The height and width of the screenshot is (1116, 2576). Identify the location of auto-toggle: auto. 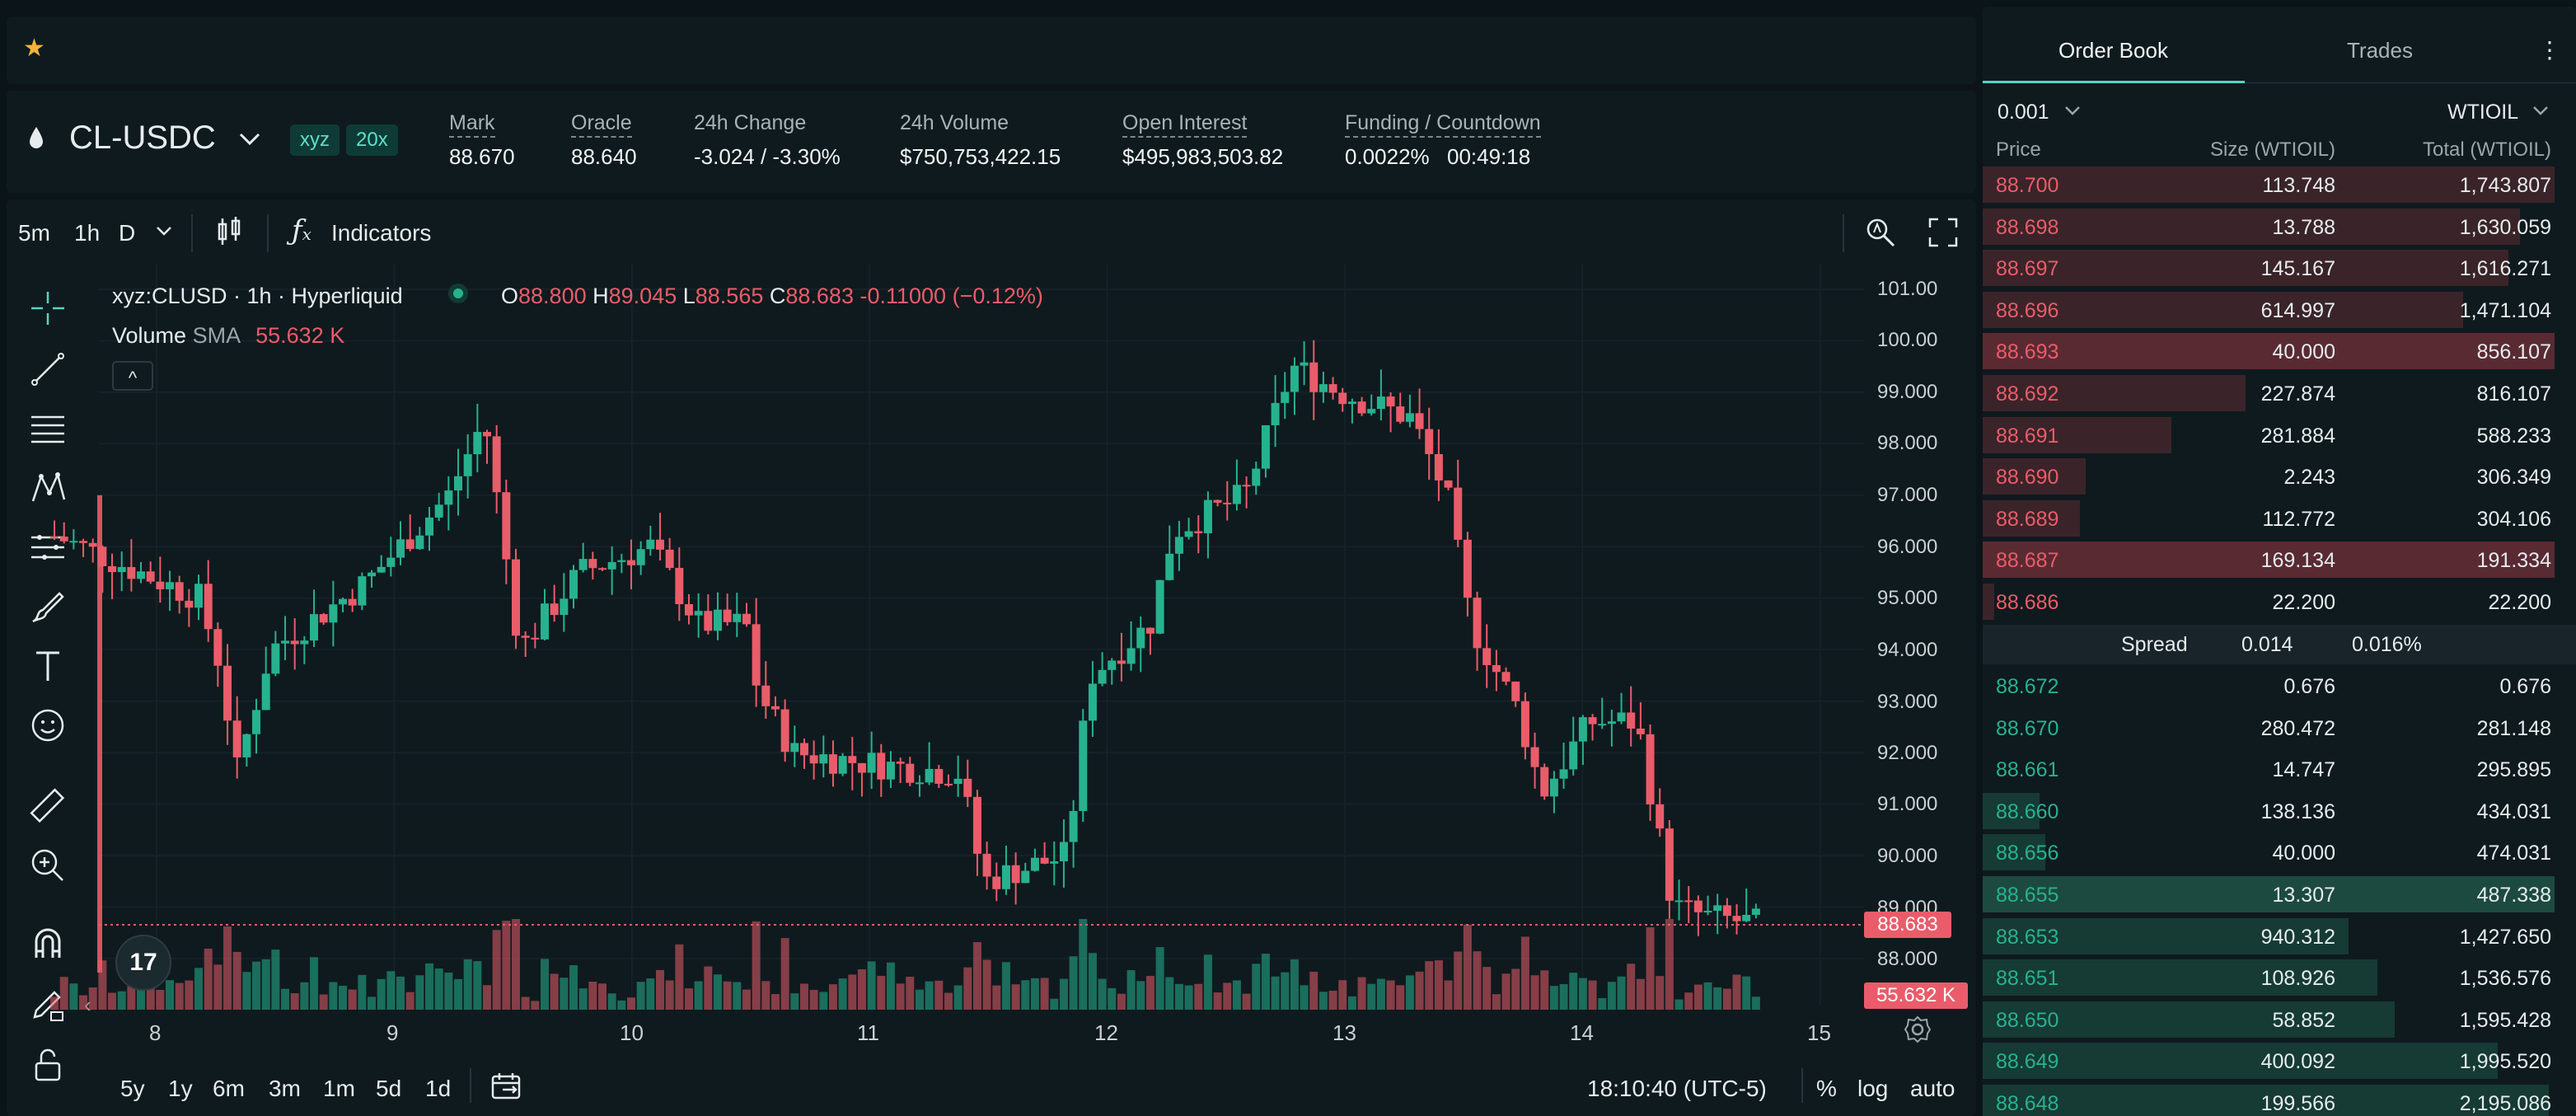
(1932, 1088).